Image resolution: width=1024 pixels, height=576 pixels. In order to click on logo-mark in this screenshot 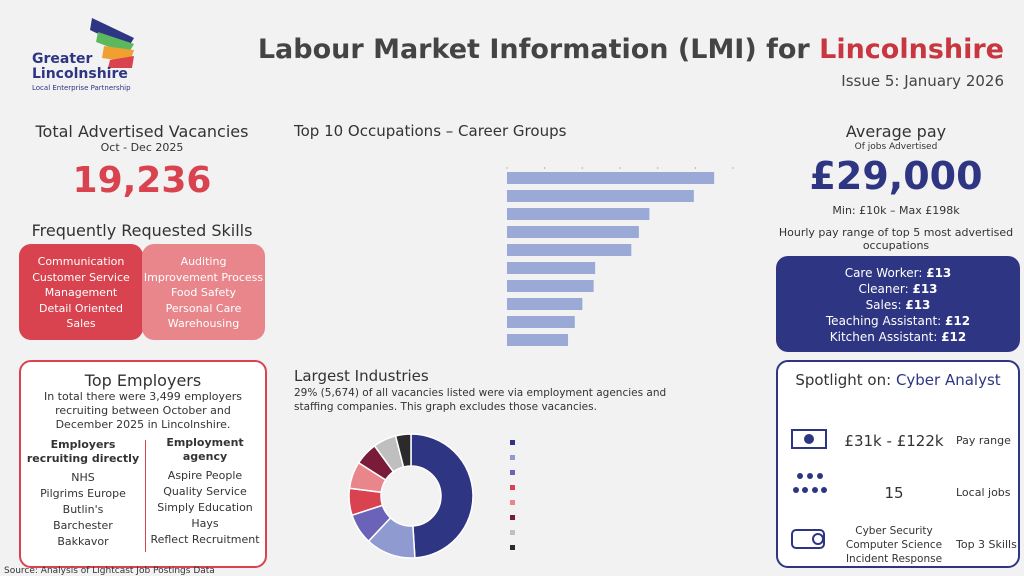, I will do `click(112, 43)`.